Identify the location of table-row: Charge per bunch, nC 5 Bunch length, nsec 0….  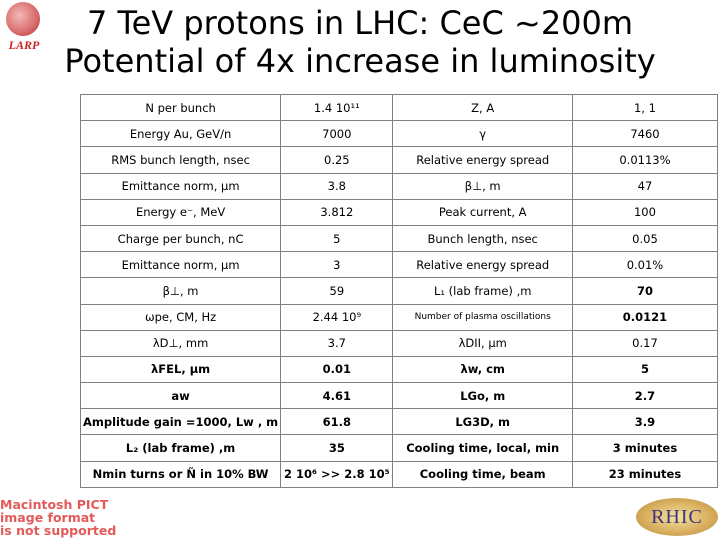
(399, 238).